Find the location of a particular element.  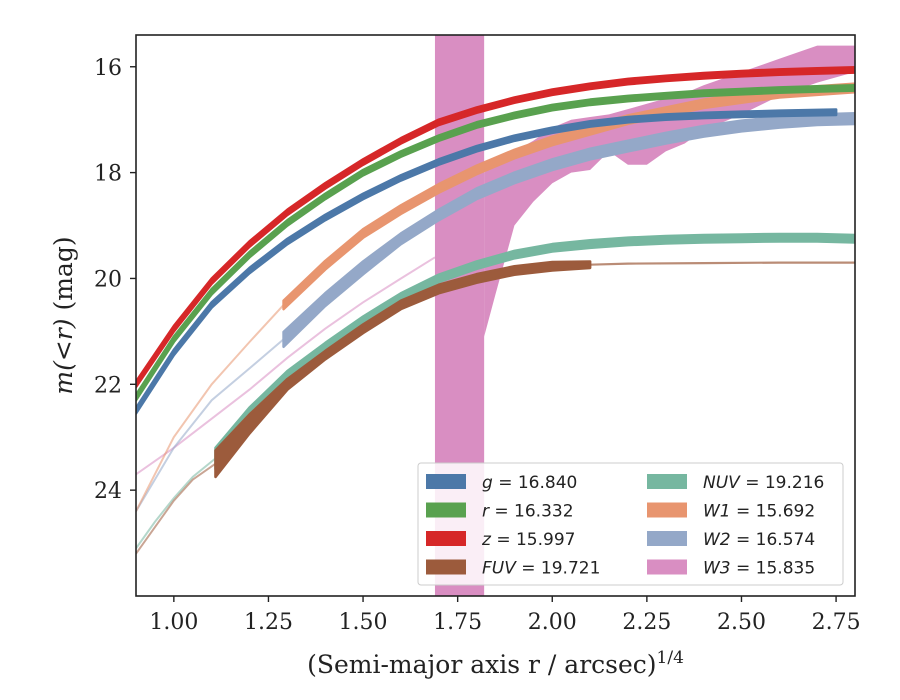

legend-box is located at coordinates (630, 524).